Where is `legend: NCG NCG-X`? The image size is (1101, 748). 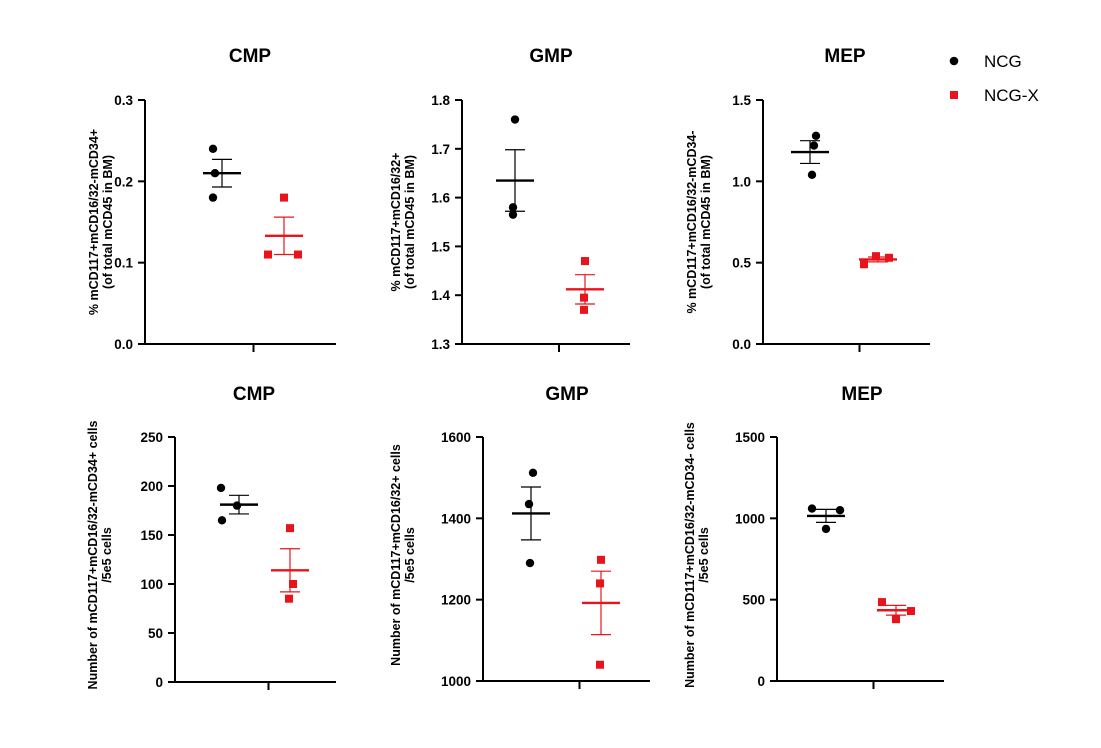
legend: NCG NCG-X is located at coordinates (994, 78).